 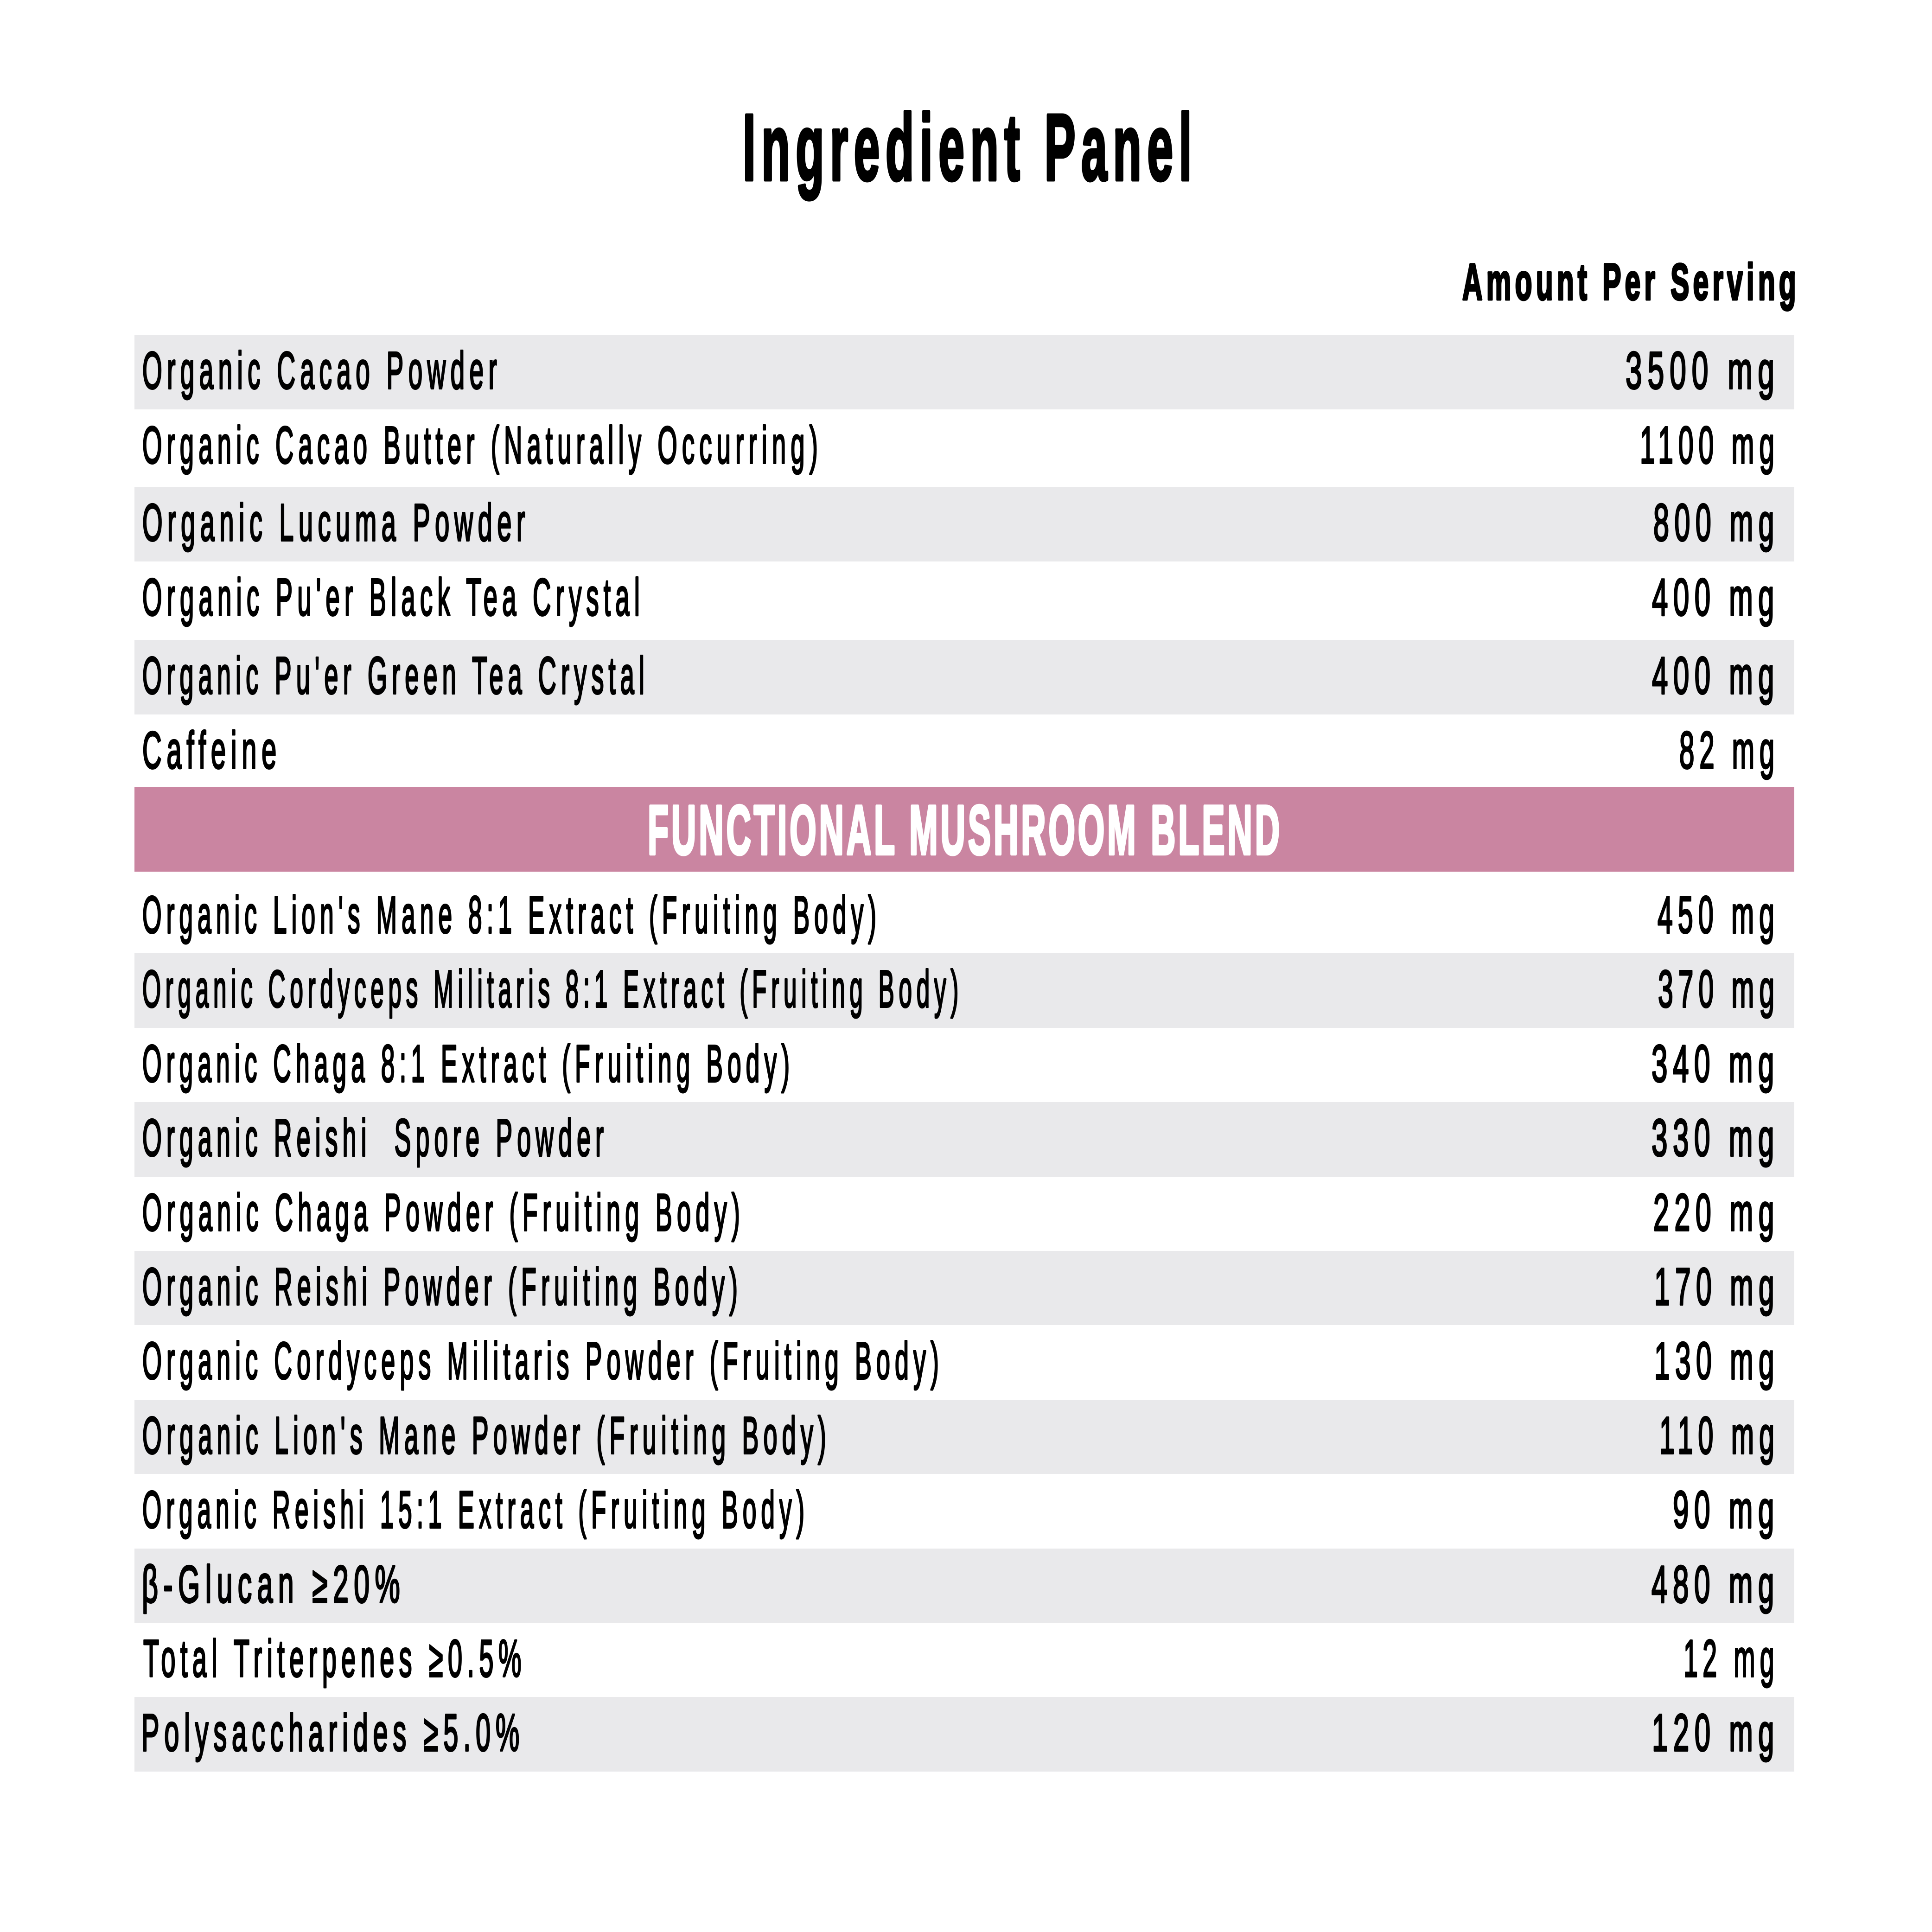 I want to click on svg-text: Organic Reishi Spore Powder, so click(x=375, y=1138).